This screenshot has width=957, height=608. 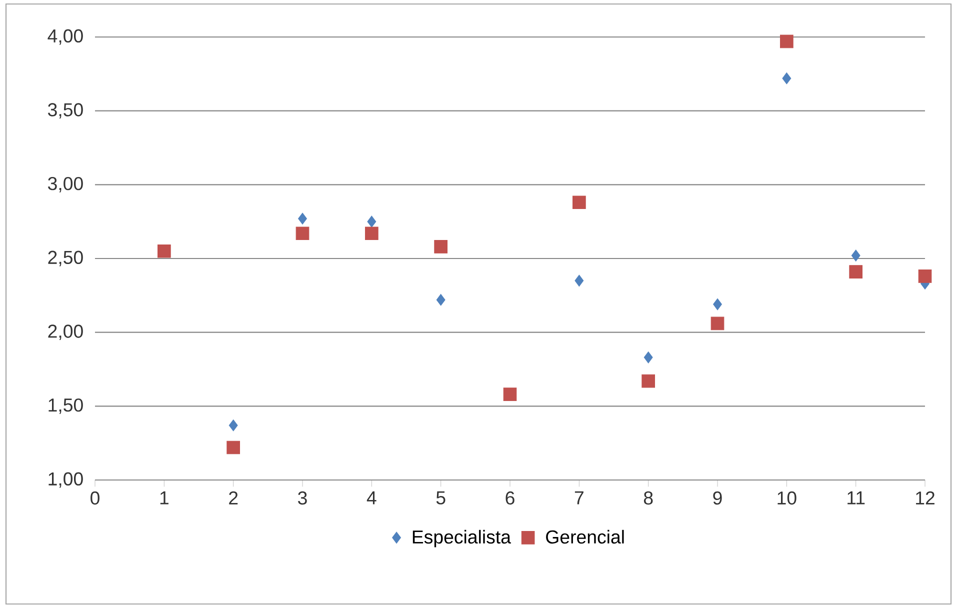 What do you see at coordinates (717, 498) in the screenshot?
I see `x-tick-label: 9` at bounding box center [717, 498].